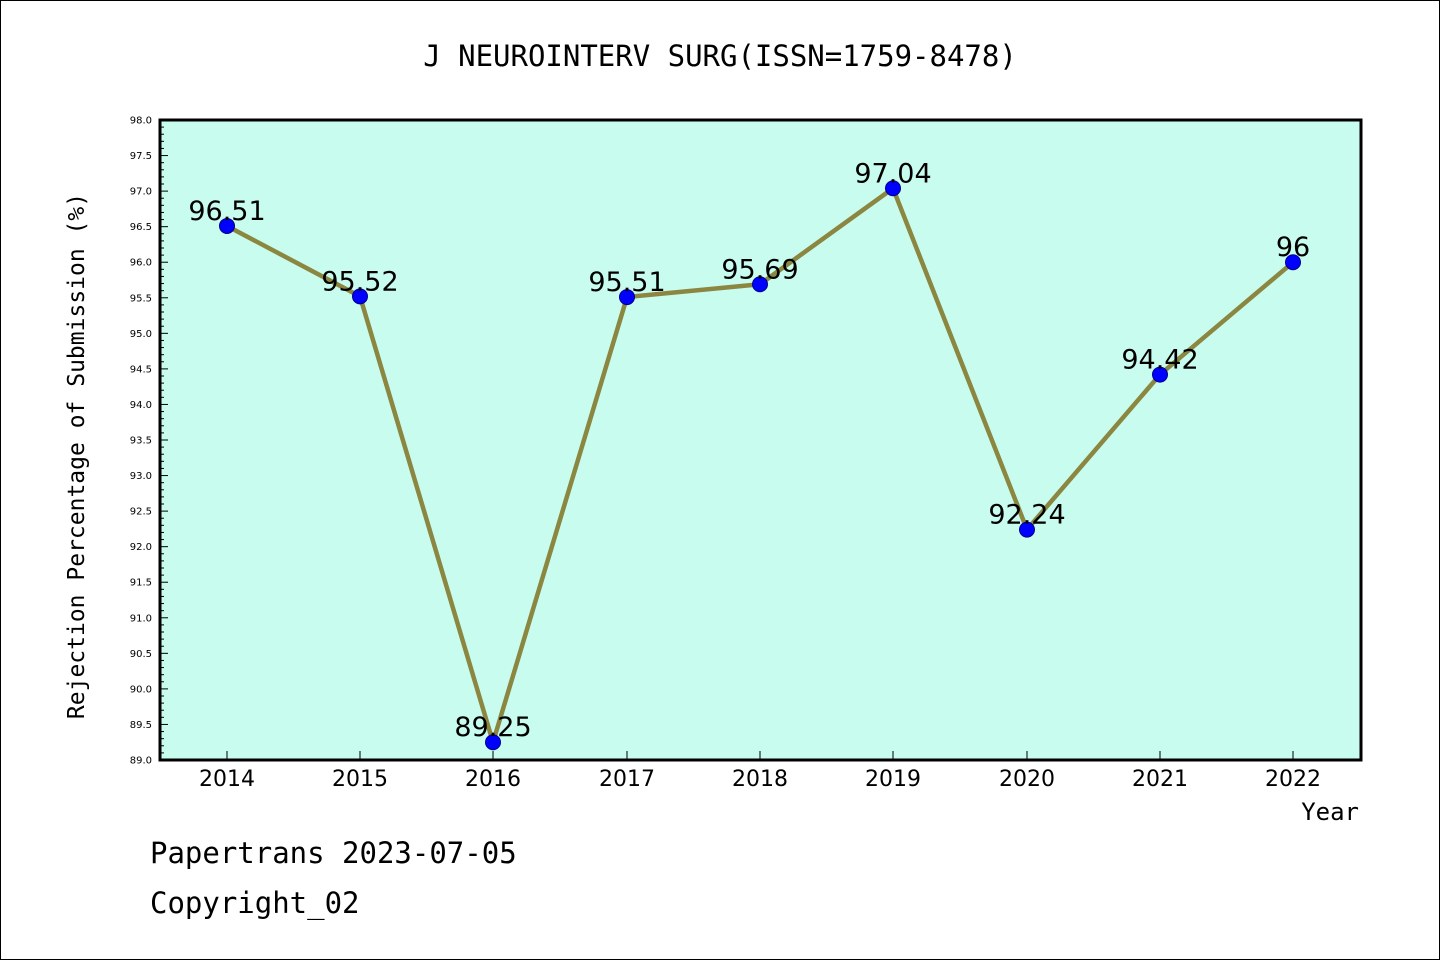 The height and width of the screenshot is (960, 1440). Describe the element at coordinates (759, 269) in the screenshot. I see `data-label: 95.69` at that location.